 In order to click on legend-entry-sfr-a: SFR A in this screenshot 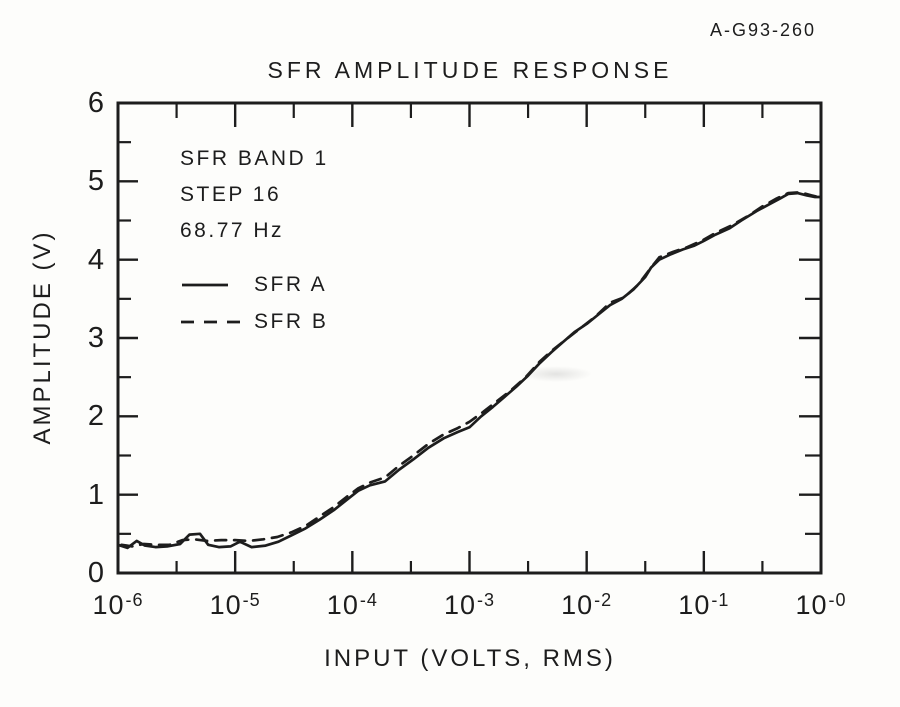, I will do `click(254, 284)`.